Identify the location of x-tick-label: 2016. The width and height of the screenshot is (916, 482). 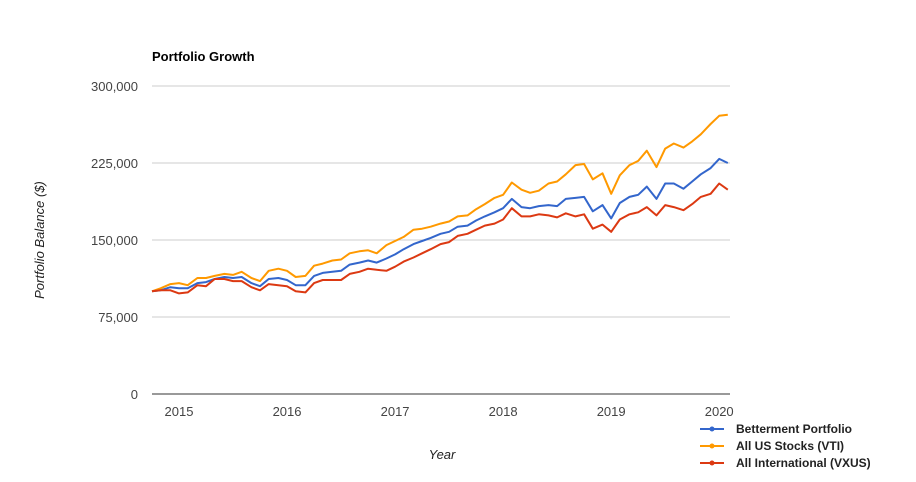
(287, 411).